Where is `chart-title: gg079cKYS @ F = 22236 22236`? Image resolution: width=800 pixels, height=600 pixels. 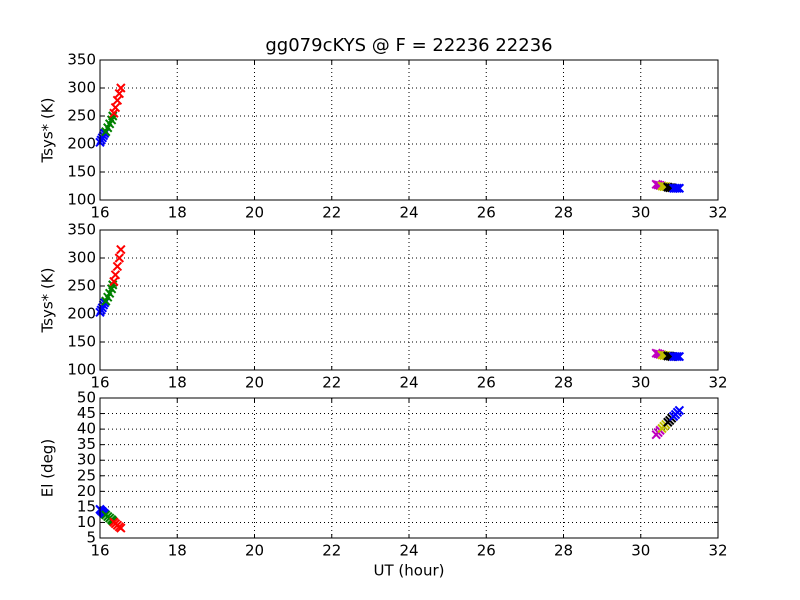
chart-title: gg079cKYS @ F = 22236 22236 is located at coordinates (408, 45).